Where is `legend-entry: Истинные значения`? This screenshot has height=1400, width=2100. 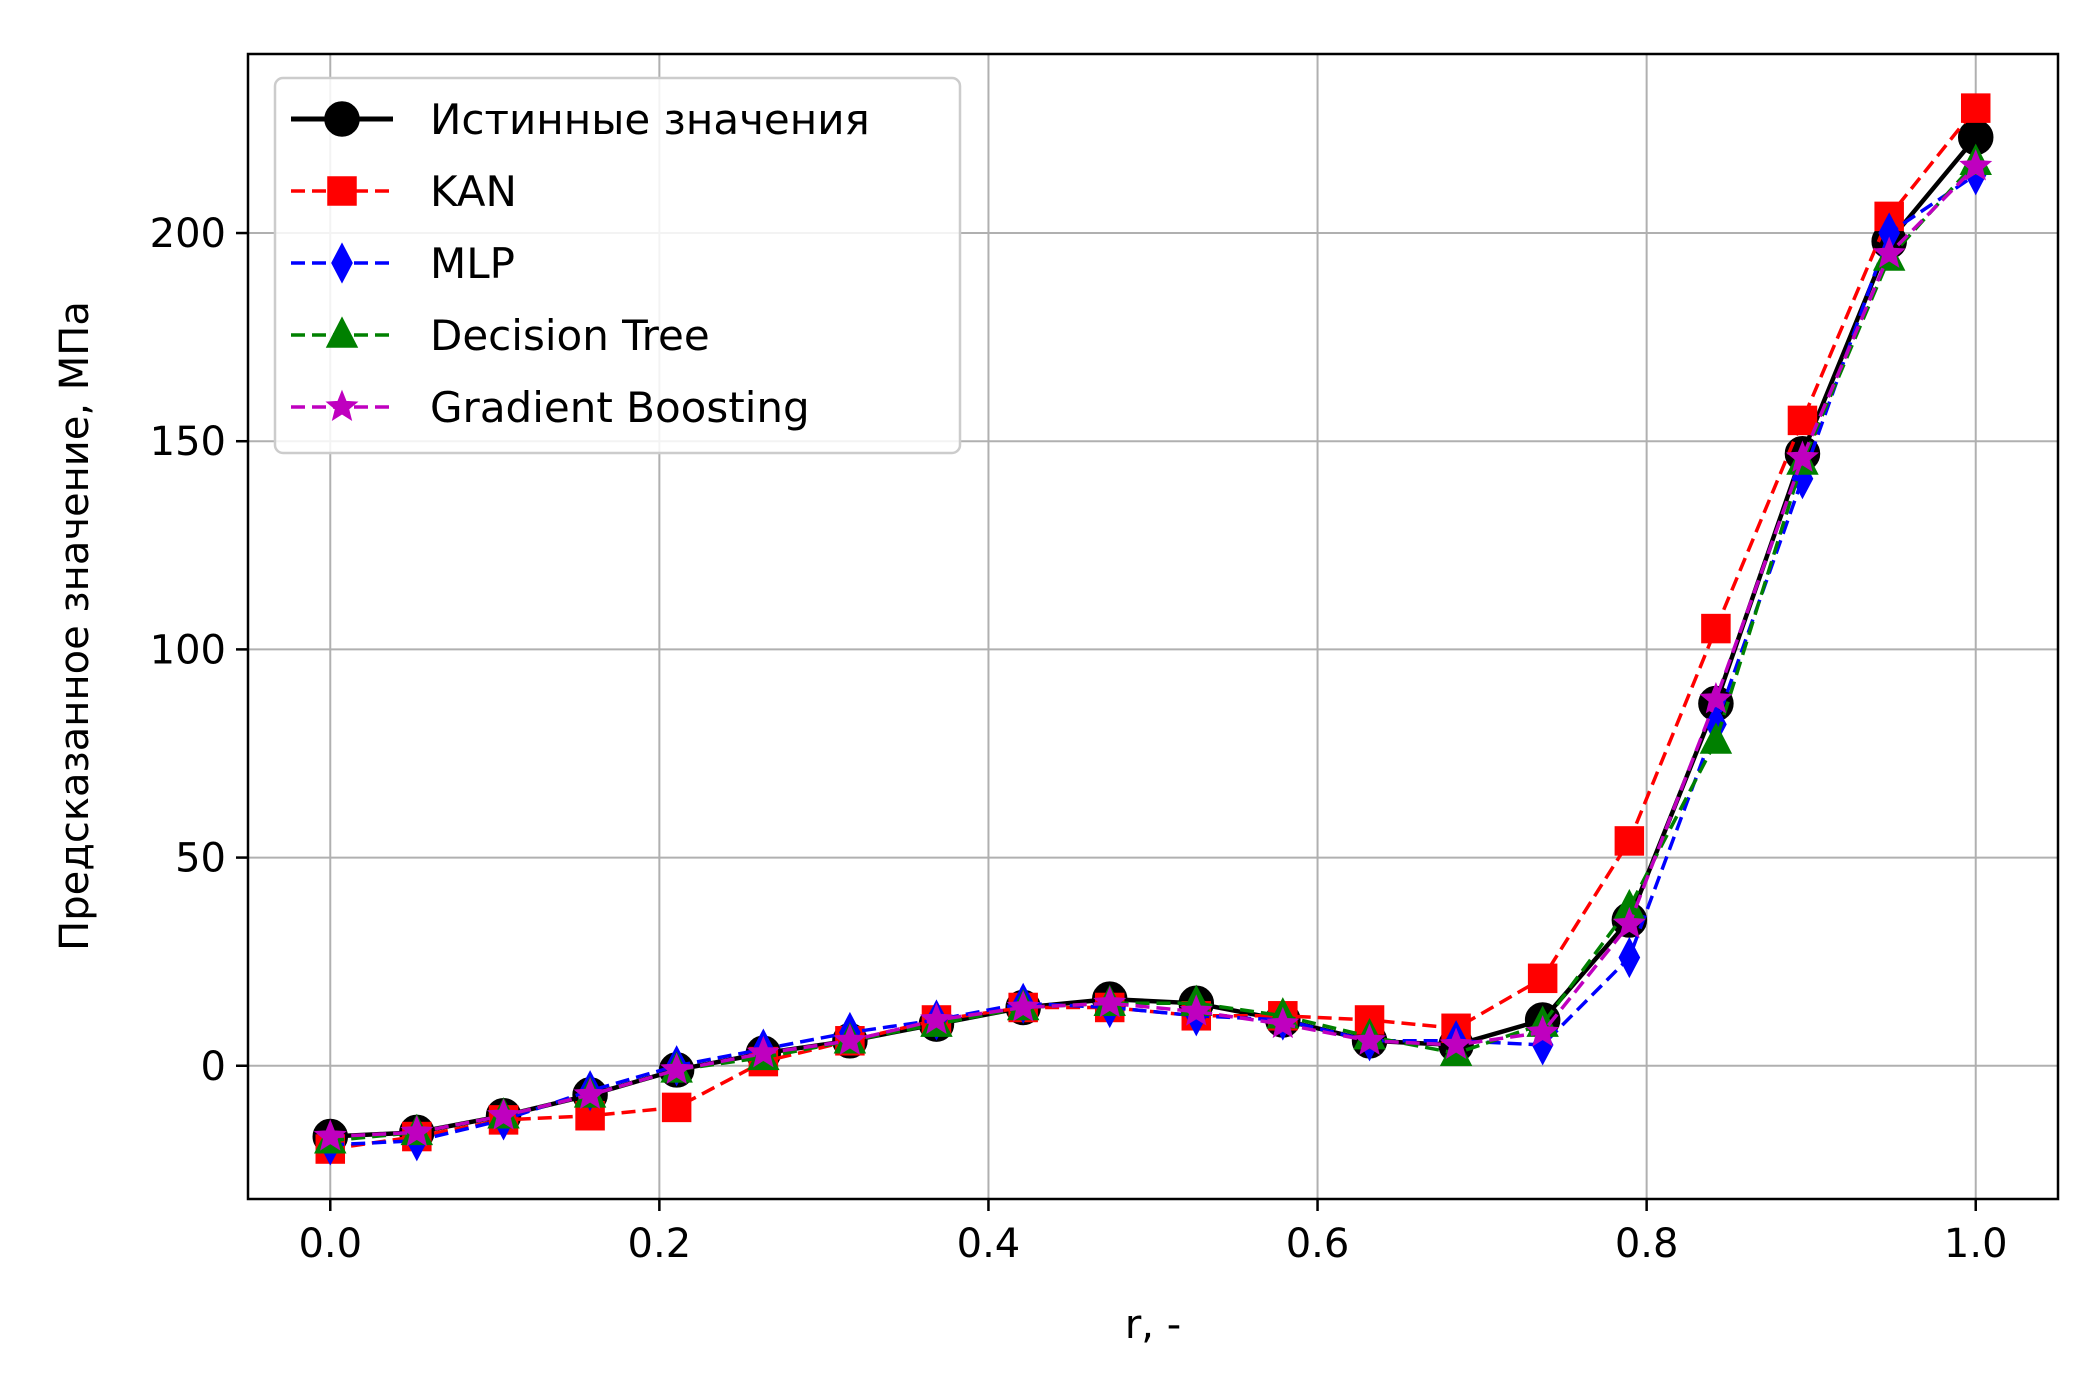 legend-entry: Истинные значения is located at coordinates (580, 119).